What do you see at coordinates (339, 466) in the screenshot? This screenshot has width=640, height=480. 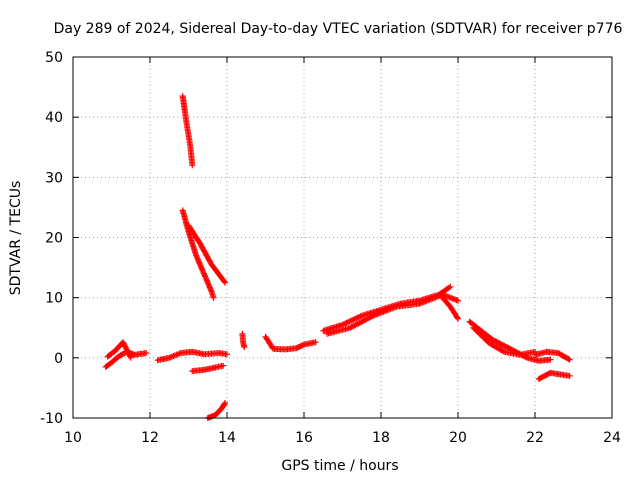 I see `x-axis-label: GPS time / hours` at bounding box center [339, 466].